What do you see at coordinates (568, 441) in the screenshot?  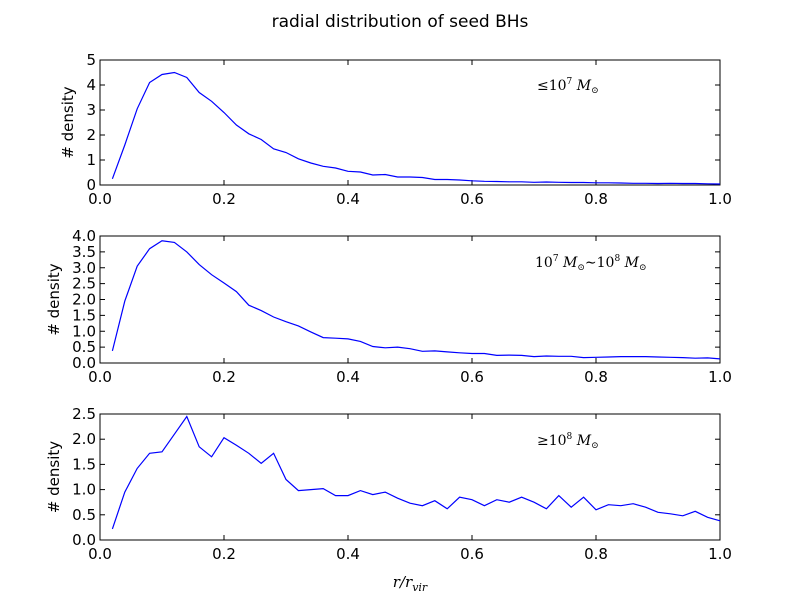 I see `mass-annotation: ≥108 M⊙` at bounding box center [568, 441].